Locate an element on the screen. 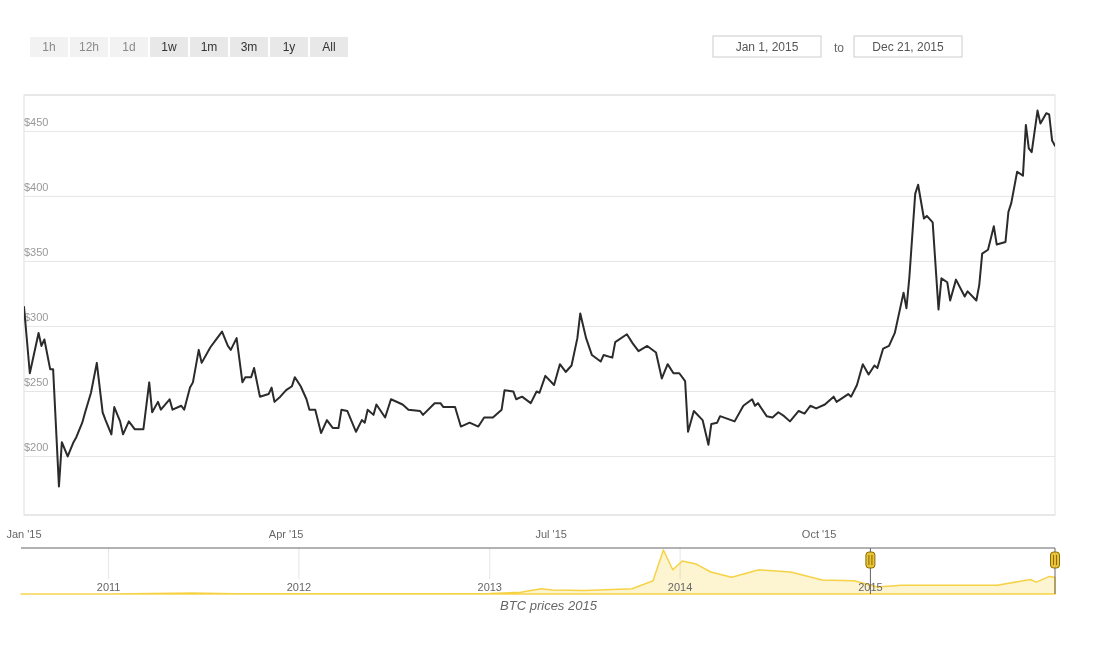  x-tick-label: 2014 is located at coordinates (680, 587).